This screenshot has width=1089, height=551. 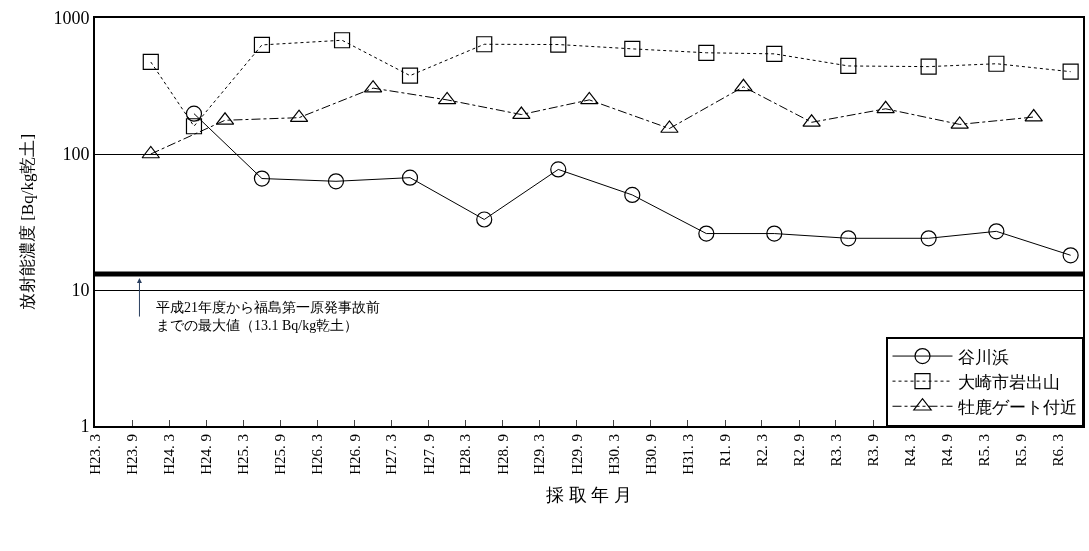 I want to click on x-tick-label: H24. 9, so click(x=206, y=454).